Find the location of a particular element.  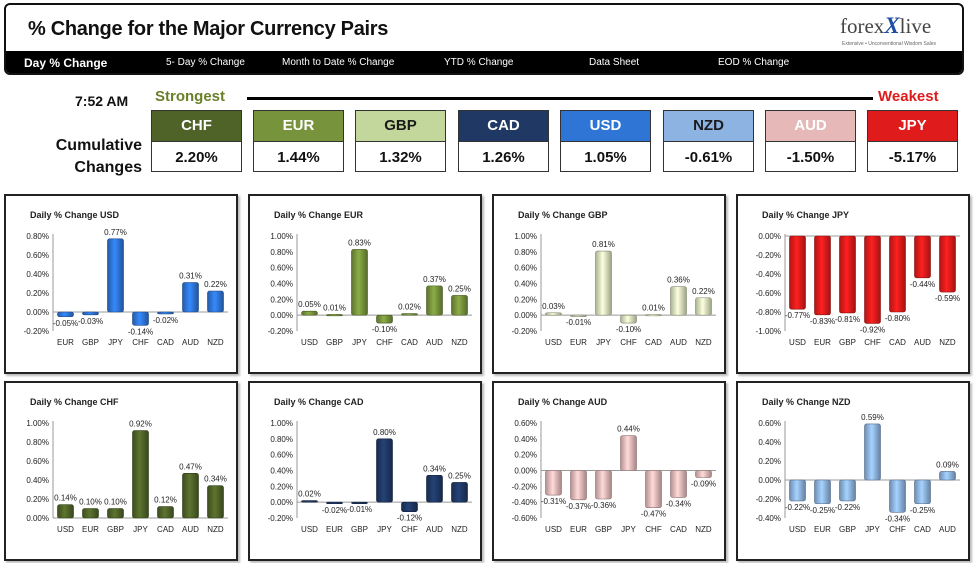

currency-box-cad: CAD 1.26% is located at coordinates (503, 141).